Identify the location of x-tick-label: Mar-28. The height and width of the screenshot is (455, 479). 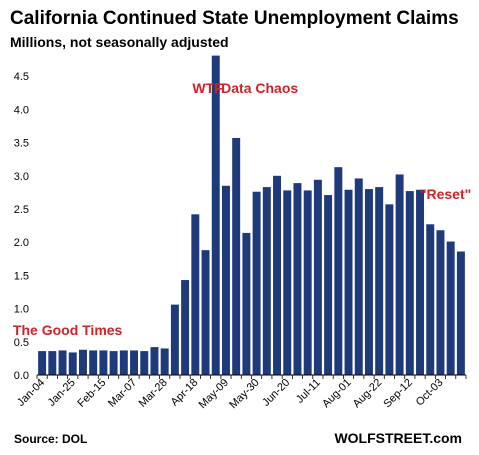
(153, 393).